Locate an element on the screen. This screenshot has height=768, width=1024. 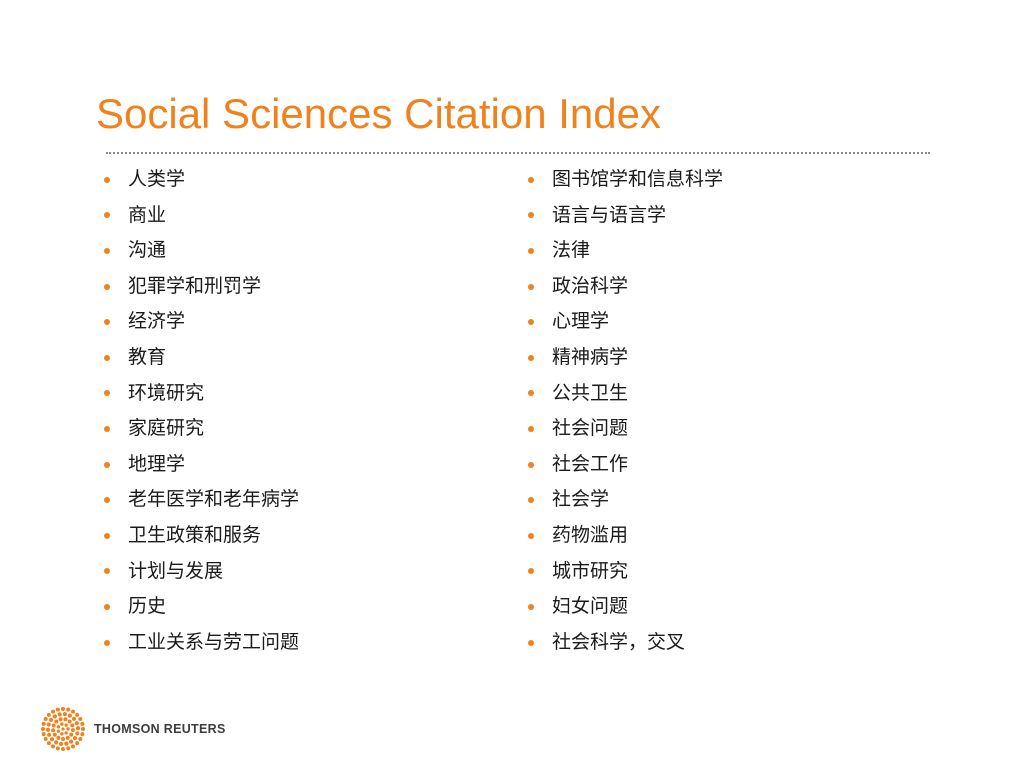
list-item: 历史 is located at coordinates (201, 607).